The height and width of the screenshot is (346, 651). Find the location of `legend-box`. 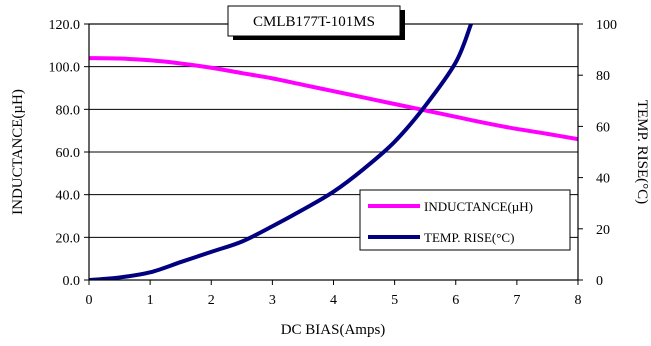

legend-box is located at coordinates (465, 220).